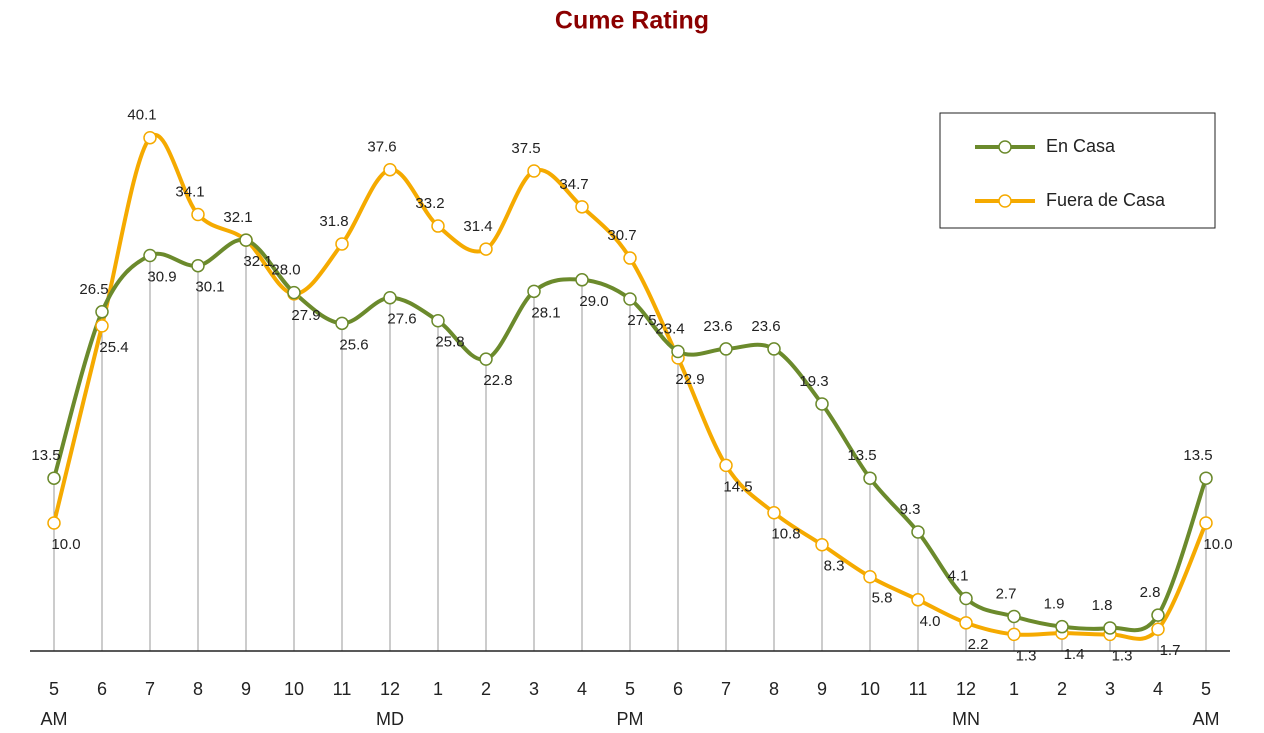  Describe the element at coordinates (161, 276) in the screenshot. I see `data-label: 30.9` at that location.